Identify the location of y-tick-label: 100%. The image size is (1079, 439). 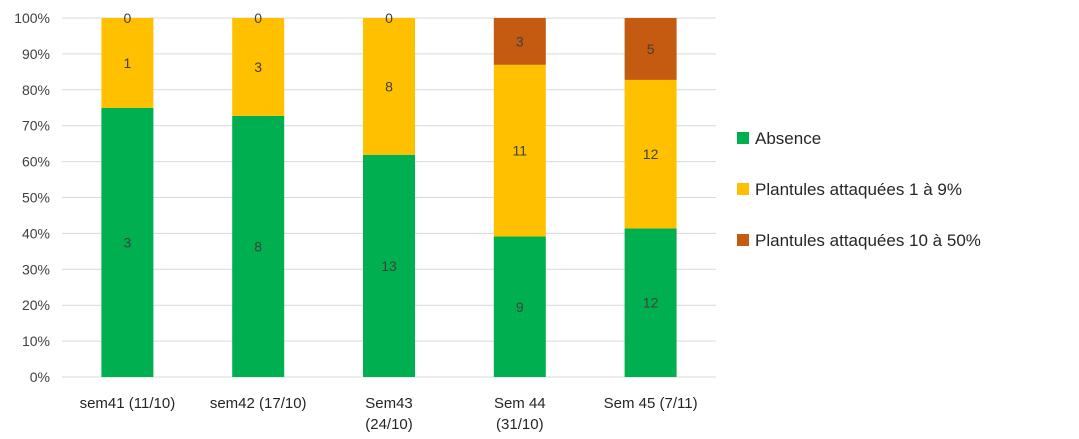
(32, 18).